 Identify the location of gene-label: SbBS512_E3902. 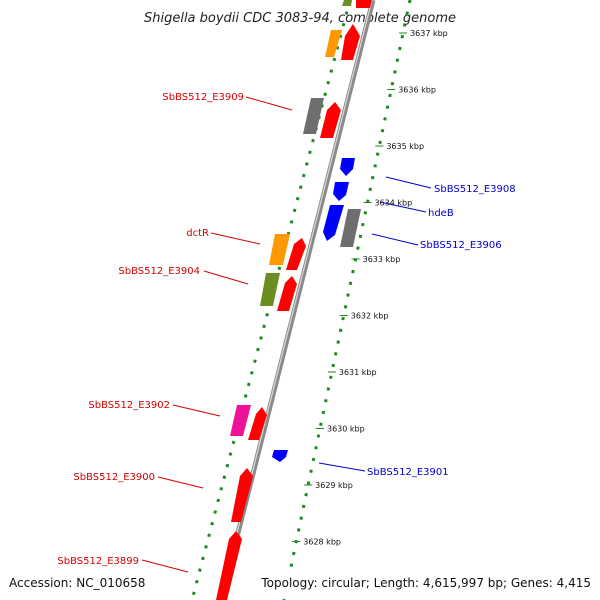
(129, 405).